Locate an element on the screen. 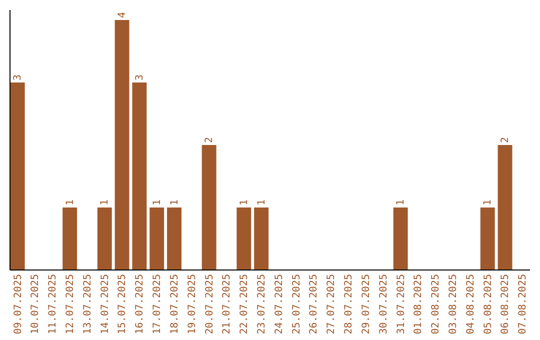 The height and width of the screenshot is (340, 540). x-tick-label: 26.07.2025 is located at coordinates (314, 304).